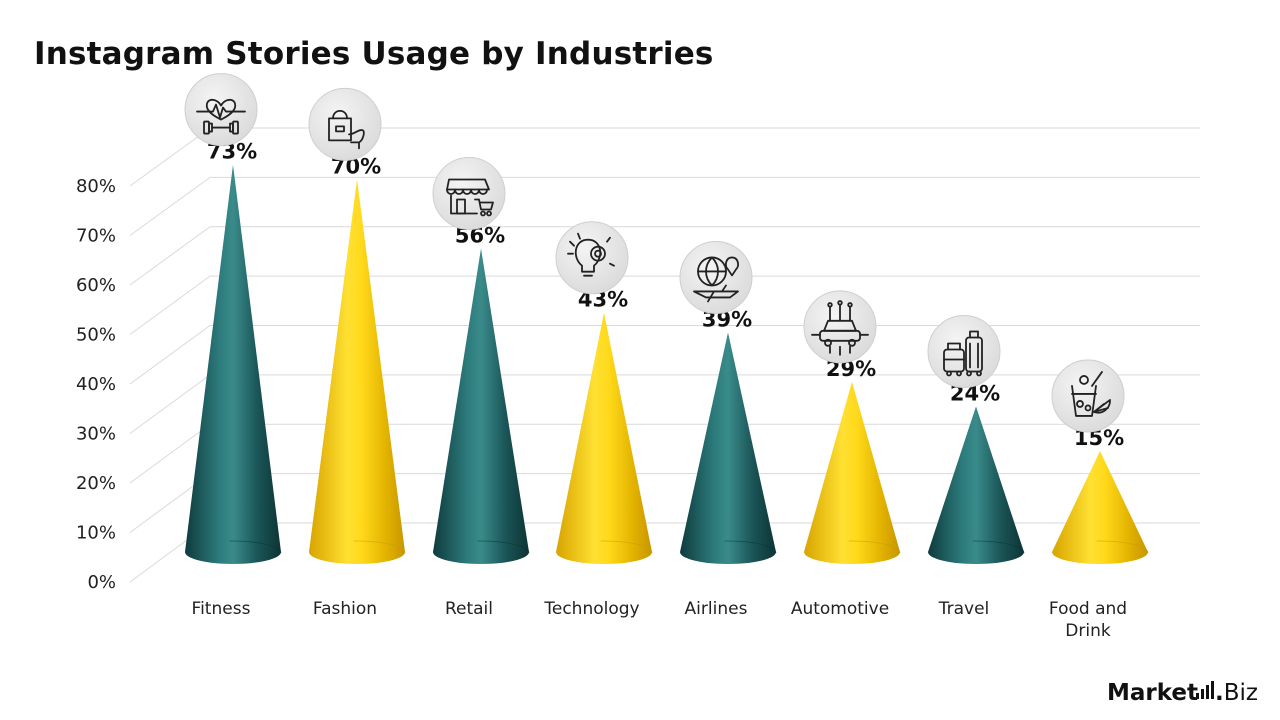 Image resolution: width=1280 pixels, height=720 pixels. I want to click on luggage-icon, so click(964, 351).